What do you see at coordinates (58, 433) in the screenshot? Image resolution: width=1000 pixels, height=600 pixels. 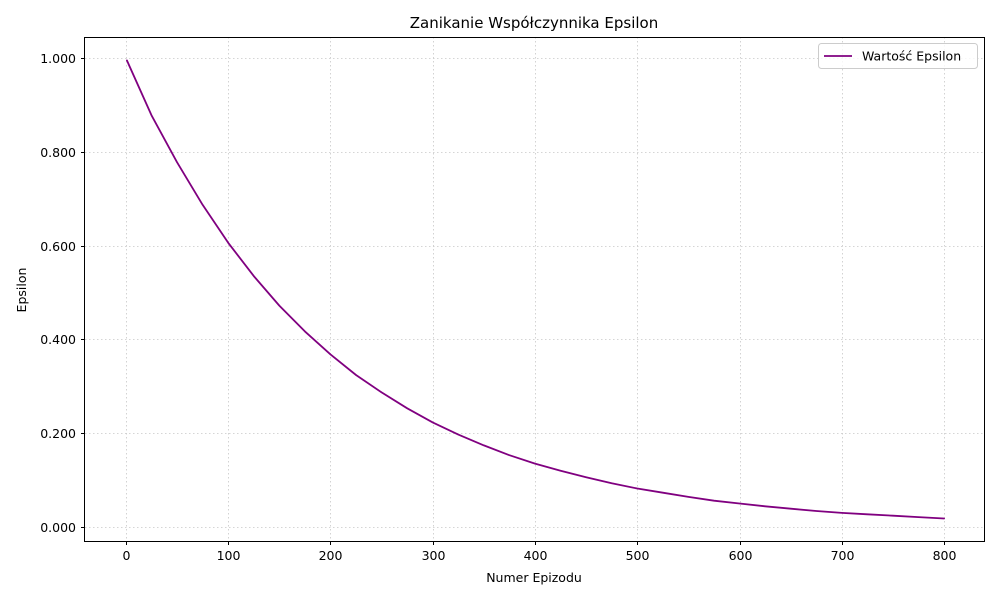 I see `y-tick-label: 0.200` at bounding box center [58, 433].